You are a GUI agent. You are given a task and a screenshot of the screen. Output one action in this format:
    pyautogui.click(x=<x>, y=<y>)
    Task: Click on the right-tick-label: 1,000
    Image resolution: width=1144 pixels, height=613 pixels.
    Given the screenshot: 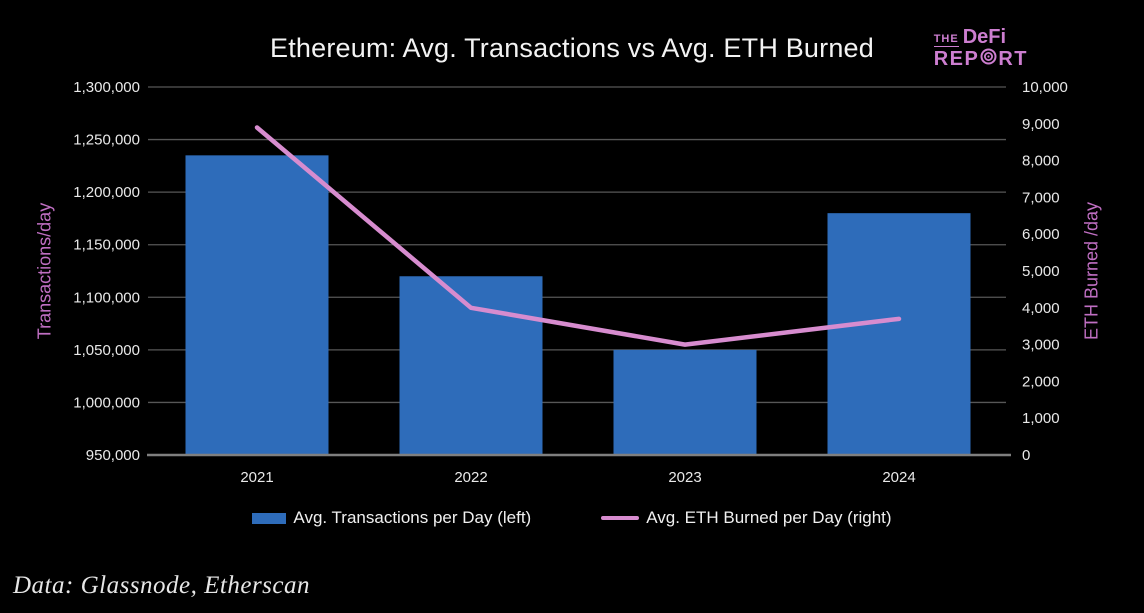 What is the action you would take?
    pyautogui.click(x=1041, y=418)
    